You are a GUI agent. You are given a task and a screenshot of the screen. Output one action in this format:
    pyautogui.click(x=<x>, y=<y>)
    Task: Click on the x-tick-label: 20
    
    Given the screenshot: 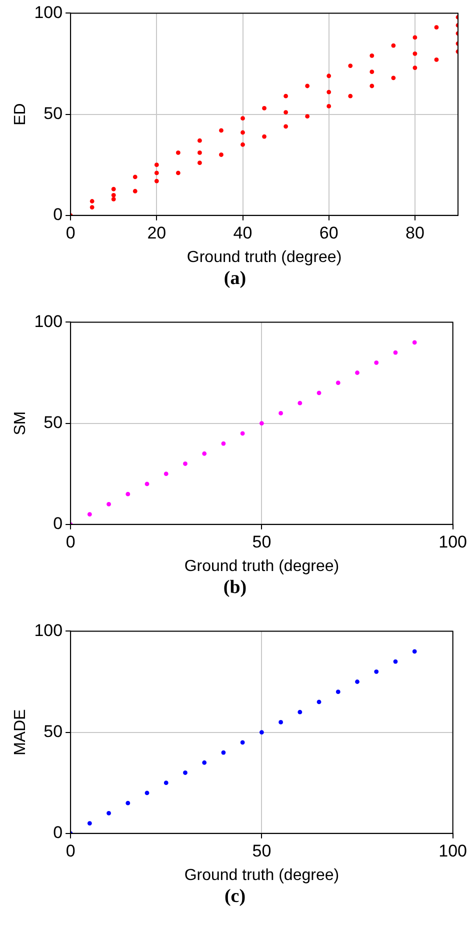 What is the action you would take?
    pyautogui.click(x=156, y=232)
    